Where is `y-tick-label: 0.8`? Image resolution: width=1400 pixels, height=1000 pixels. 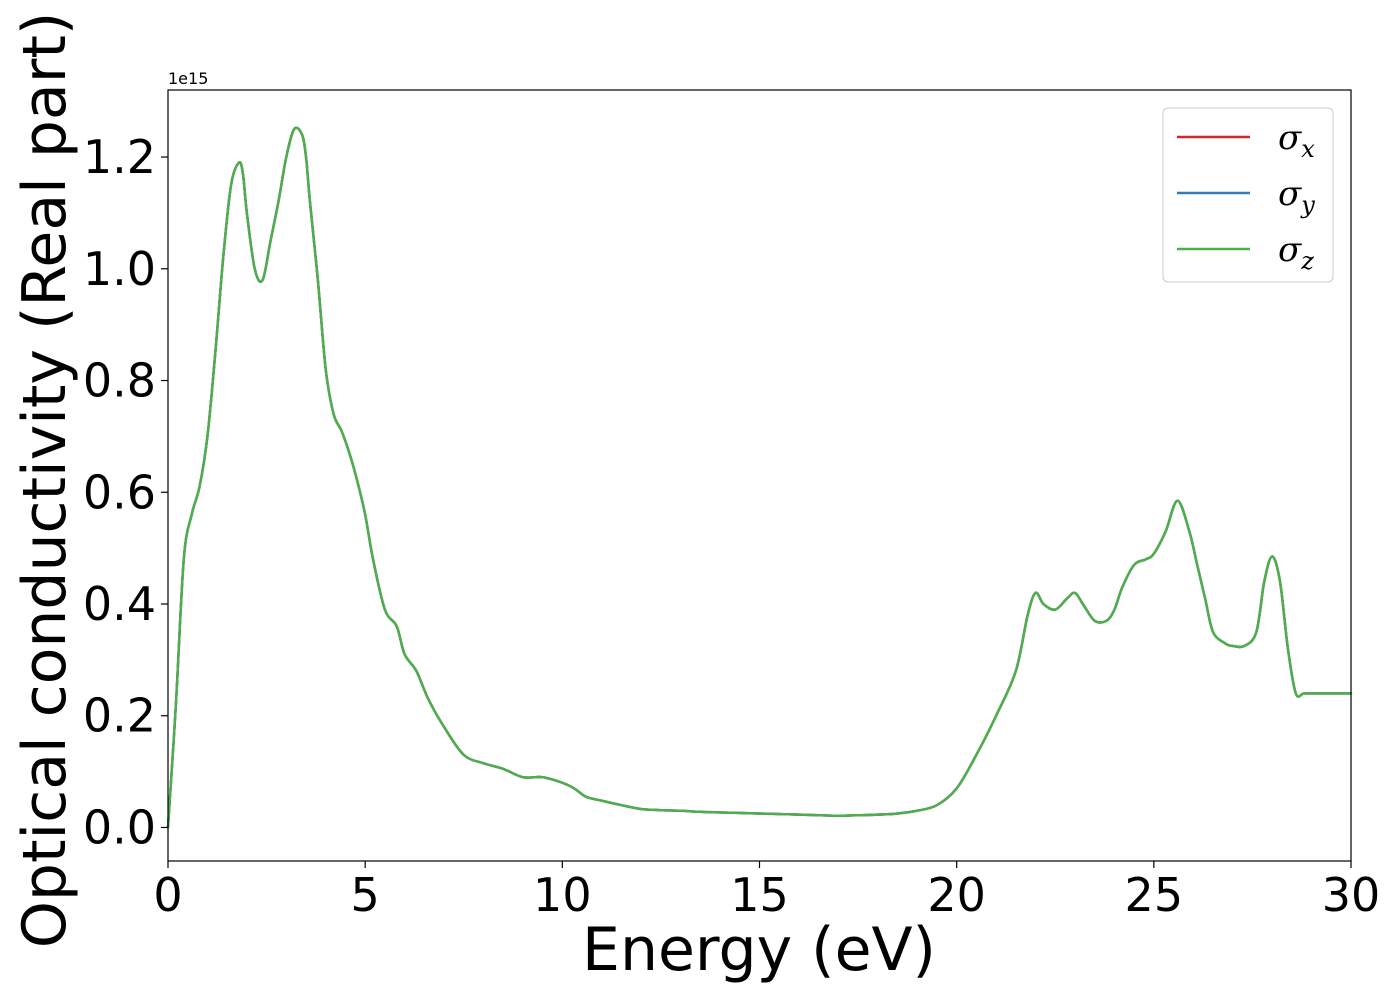
y-tick-label: 0.8 is located at coordinates (119, 381).